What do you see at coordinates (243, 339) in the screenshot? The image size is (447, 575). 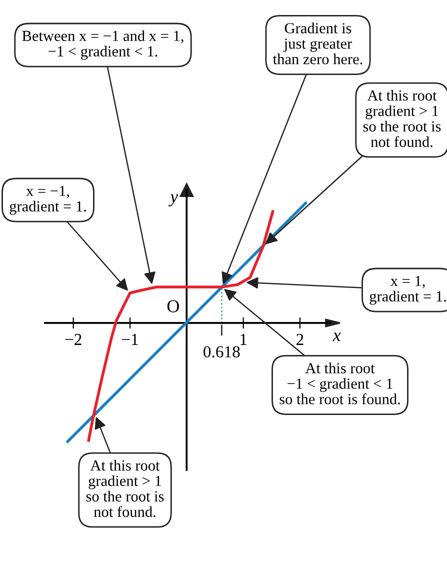 I see `x-tick-label: 1` at bounding box center [243, 339].